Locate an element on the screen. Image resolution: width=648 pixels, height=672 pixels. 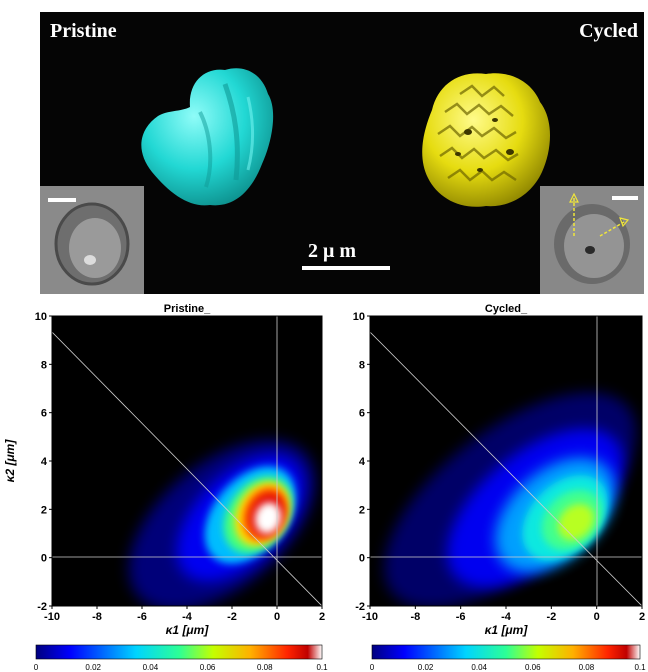
colorbar-a-tick-label: 0.02 is located at coordinates (93, 667).